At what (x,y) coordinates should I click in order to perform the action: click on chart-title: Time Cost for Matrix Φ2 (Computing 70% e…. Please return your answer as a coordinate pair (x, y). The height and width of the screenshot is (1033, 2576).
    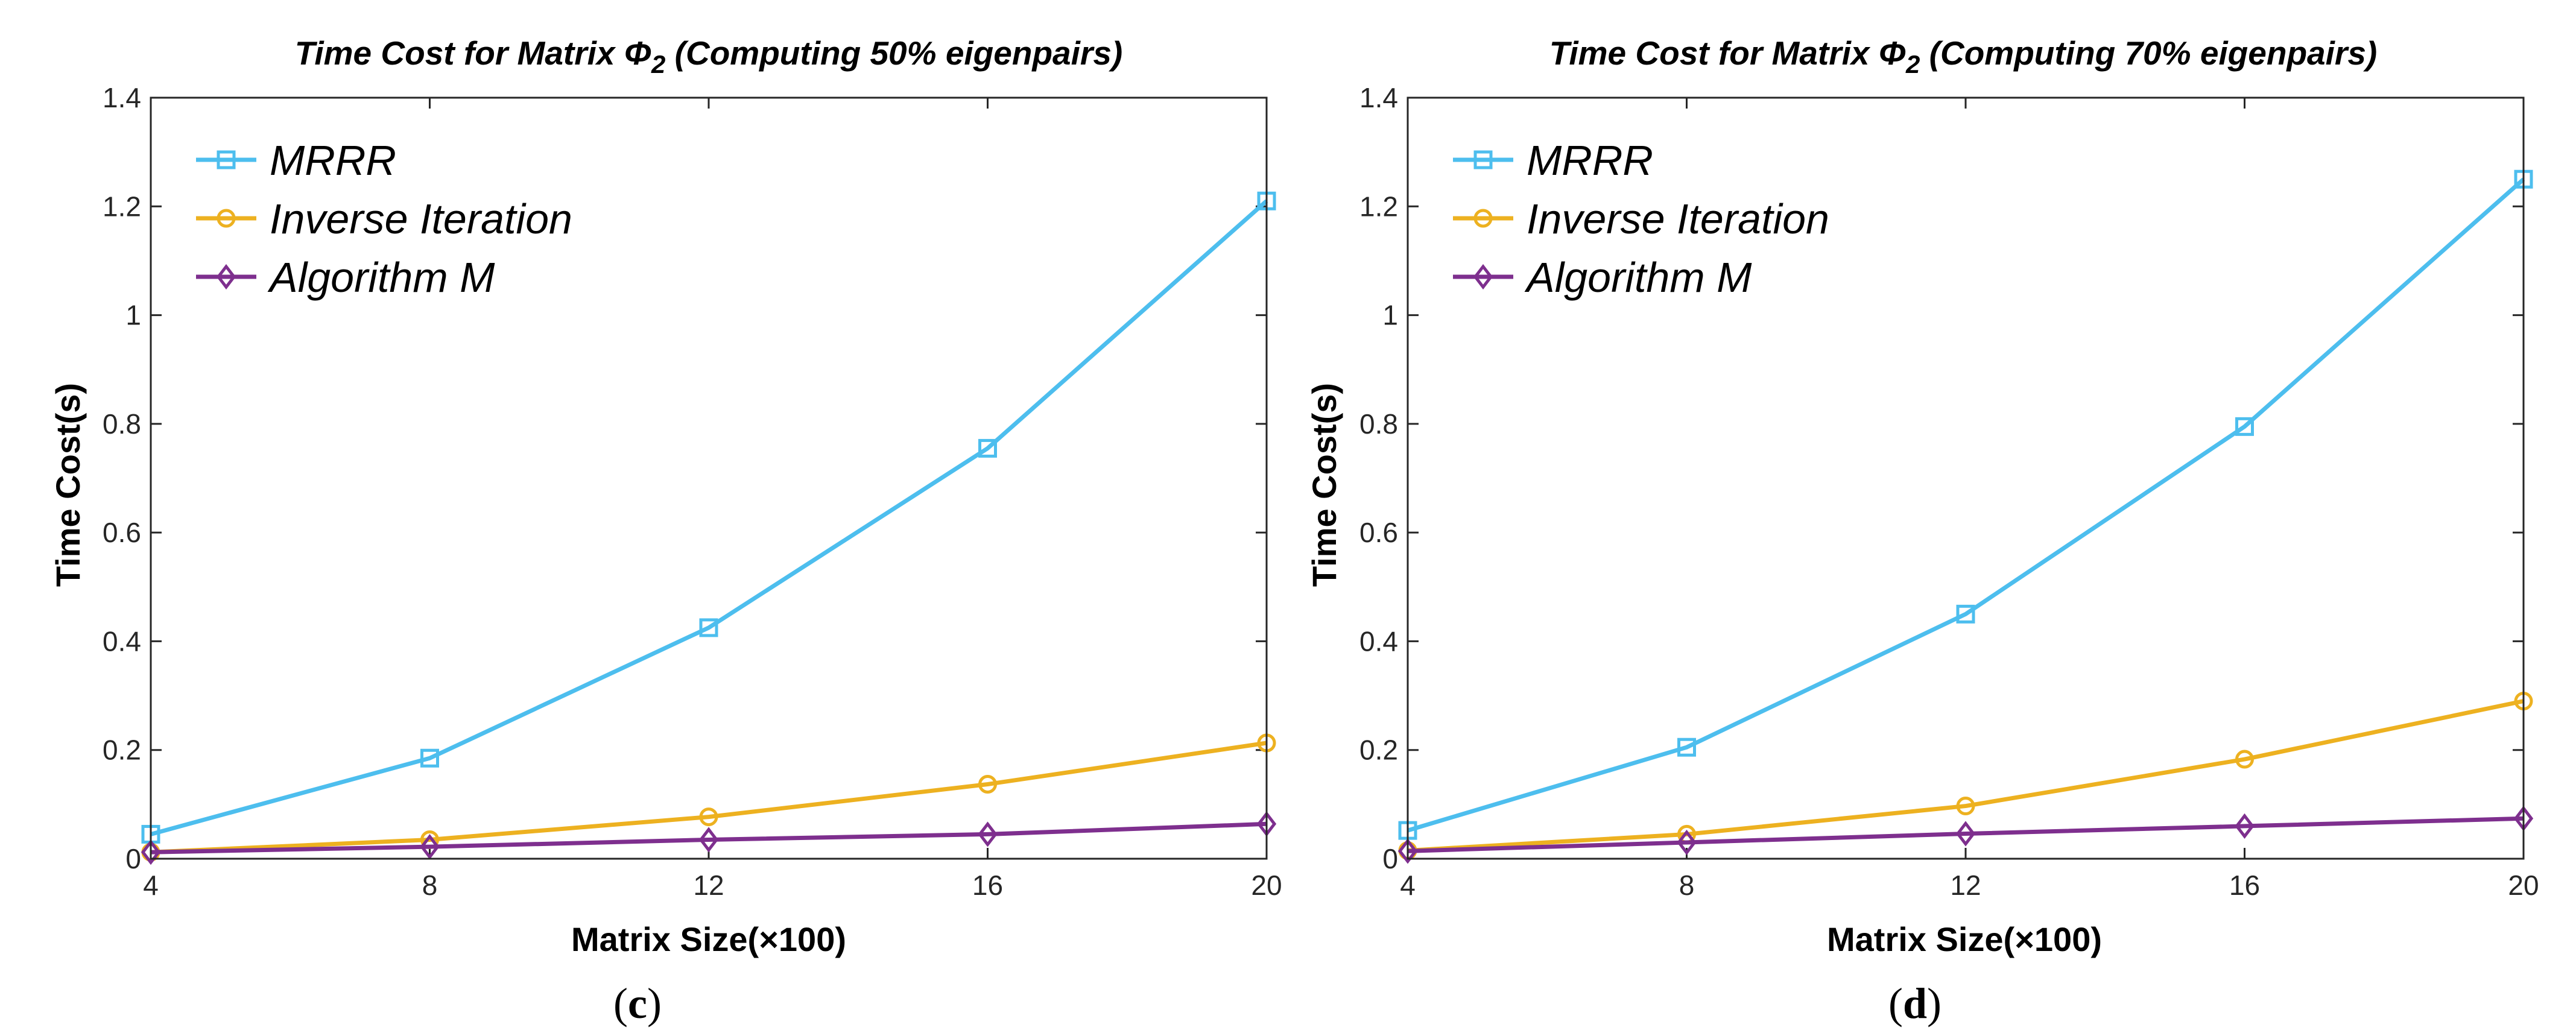
    Looking at the image, I should click on (1963, 56).